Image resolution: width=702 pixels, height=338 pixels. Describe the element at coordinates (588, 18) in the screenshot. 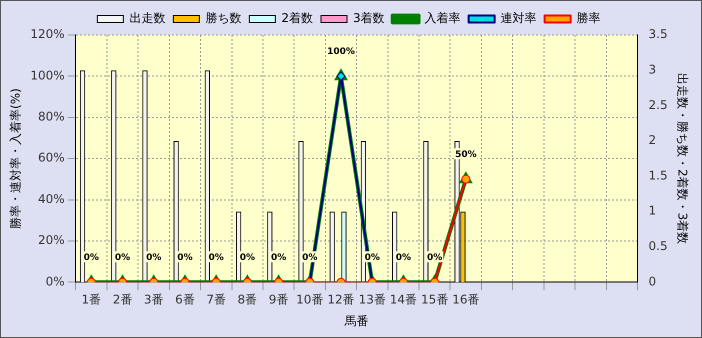

I see `legend-label: 勝率` at that location.